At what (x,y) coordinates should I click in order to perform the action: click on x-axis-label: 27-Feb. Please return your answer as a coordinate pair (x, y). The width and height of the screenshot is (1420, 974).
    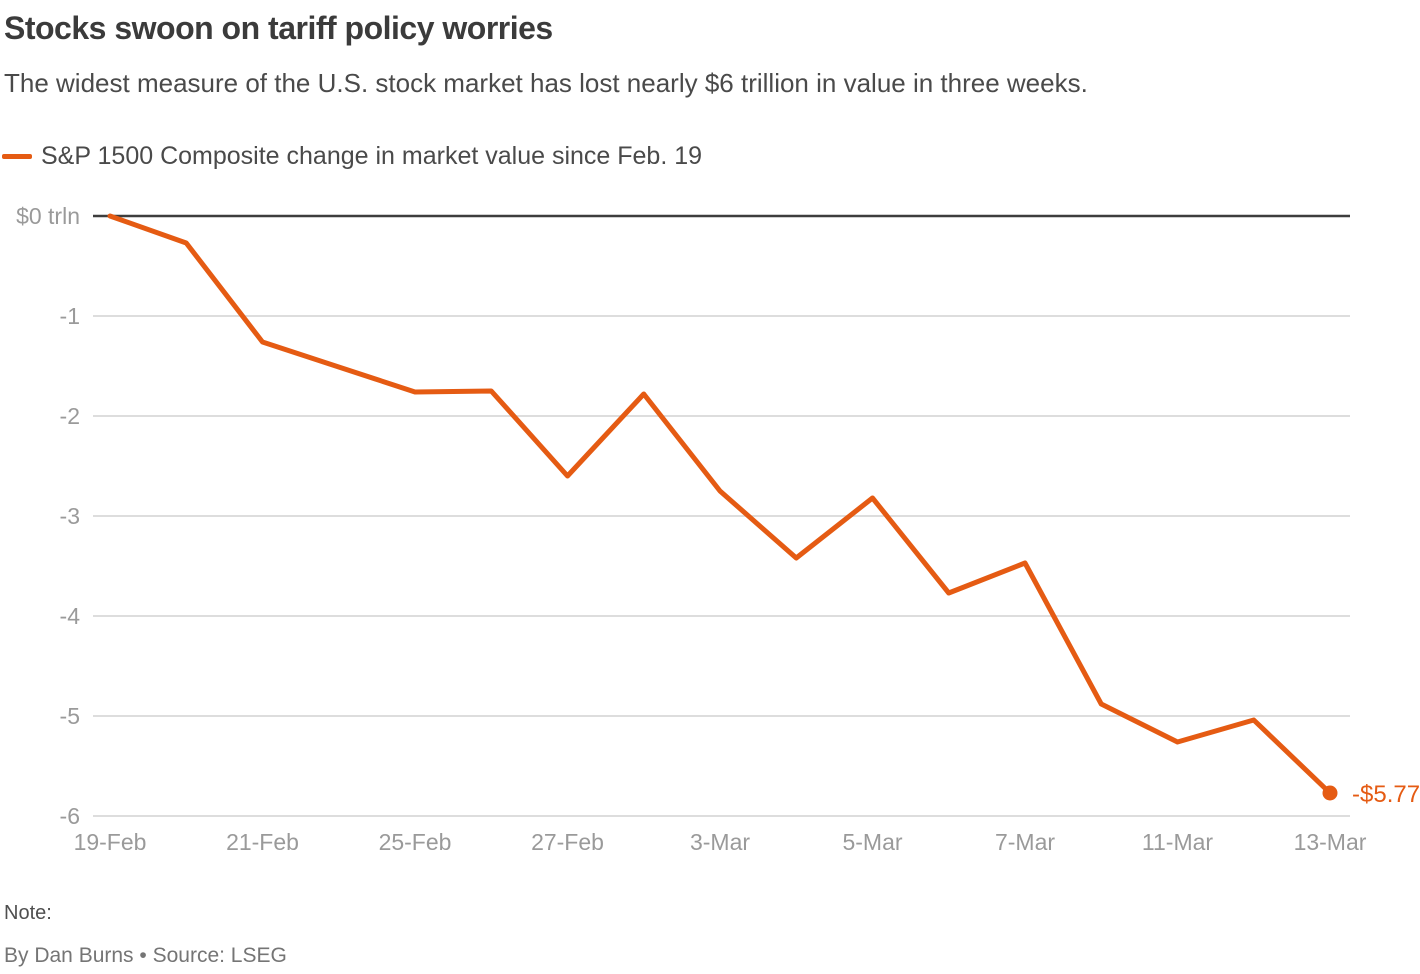
    Looking at the image, I should click on (567, 842).